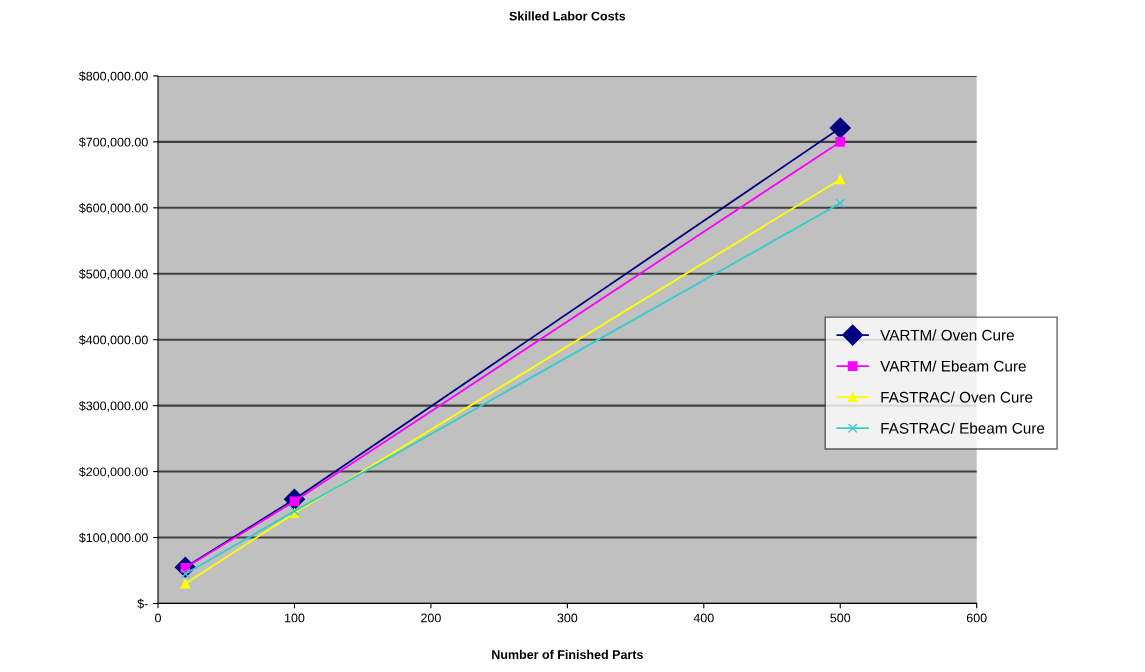 The image size is (1145, 672). What do you see at coordinates (567, 16) in the screenshot?
I see `chart-title: Skilled Labor Costs` at bounding box center [567, 16].